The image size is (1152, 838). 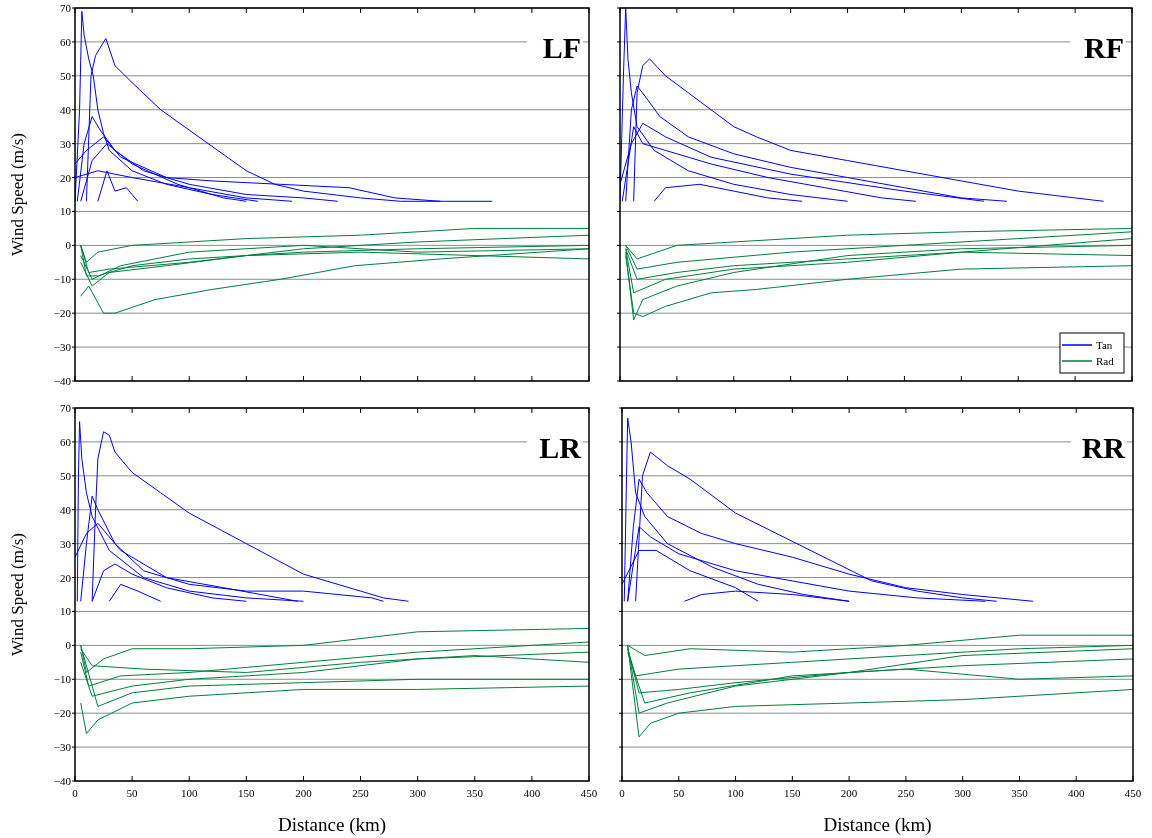 What do you see at coordinates (1103, 447) in the screenshot?
I see `text: RR` at bounding box center [1103, 447].